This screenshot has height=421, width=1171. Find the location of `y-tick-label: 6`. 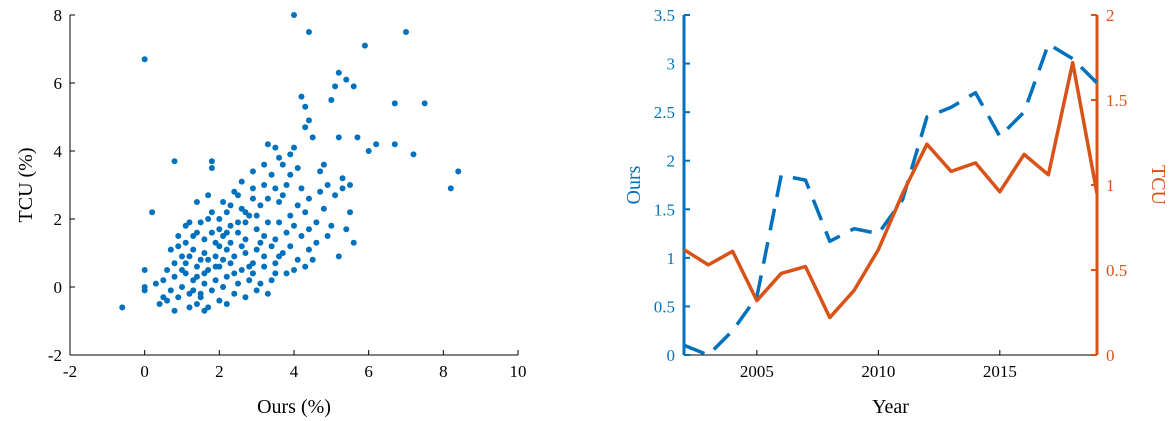

y-tick-label: 6 is located at coordinates (58, 83).